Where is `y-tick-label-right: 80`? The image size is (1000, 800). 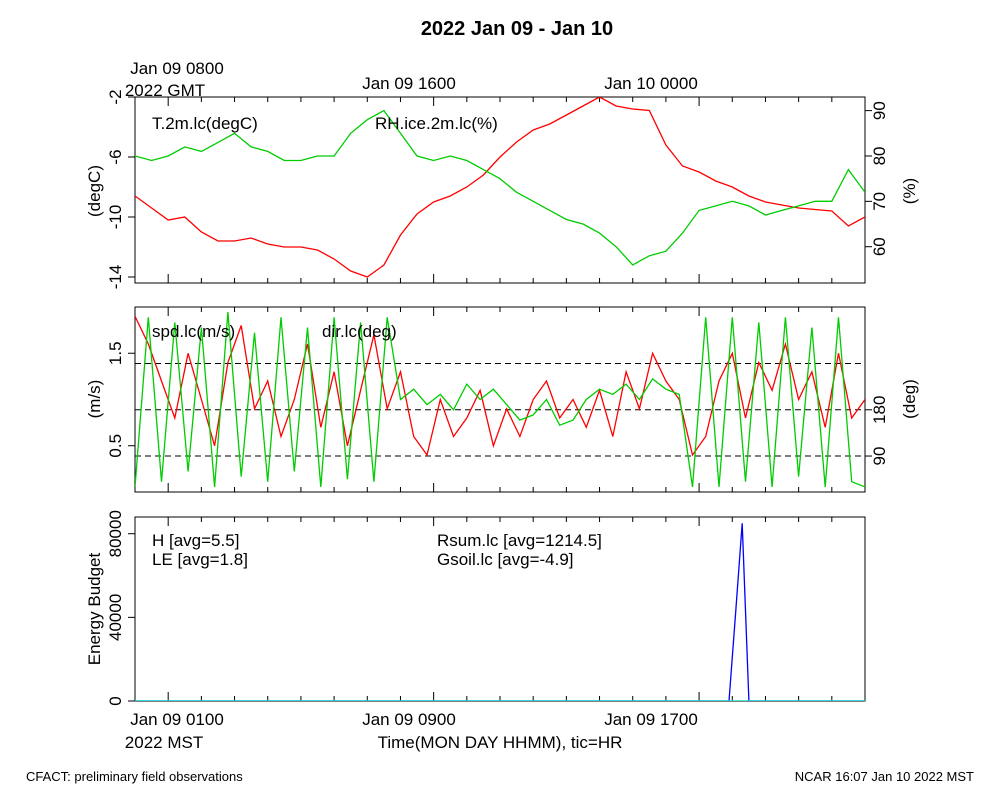
y-tick-label-right: 80 is located at coordinates (879, 156).